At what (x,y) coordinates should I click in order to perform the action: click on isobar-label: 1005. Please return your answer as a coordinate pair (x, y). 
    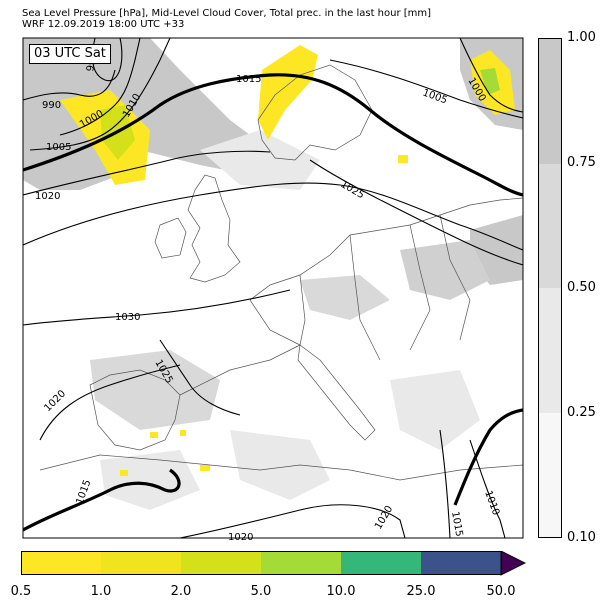
    Looking at the image, I should click on (58, 147).